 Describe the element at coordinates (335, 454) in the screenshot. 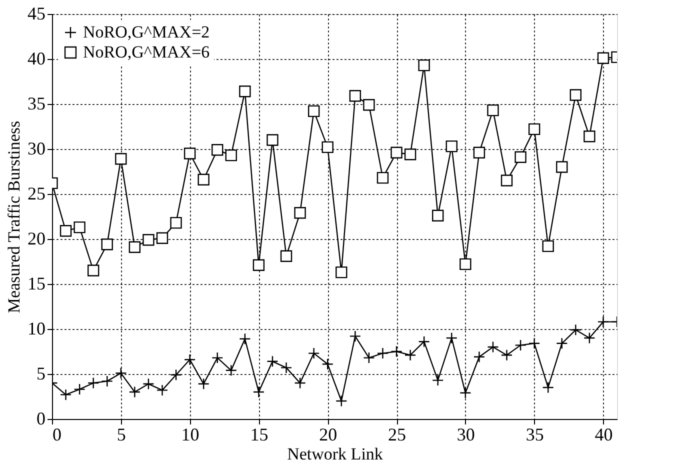

I see `x-axis-title: Network Link` at that location.